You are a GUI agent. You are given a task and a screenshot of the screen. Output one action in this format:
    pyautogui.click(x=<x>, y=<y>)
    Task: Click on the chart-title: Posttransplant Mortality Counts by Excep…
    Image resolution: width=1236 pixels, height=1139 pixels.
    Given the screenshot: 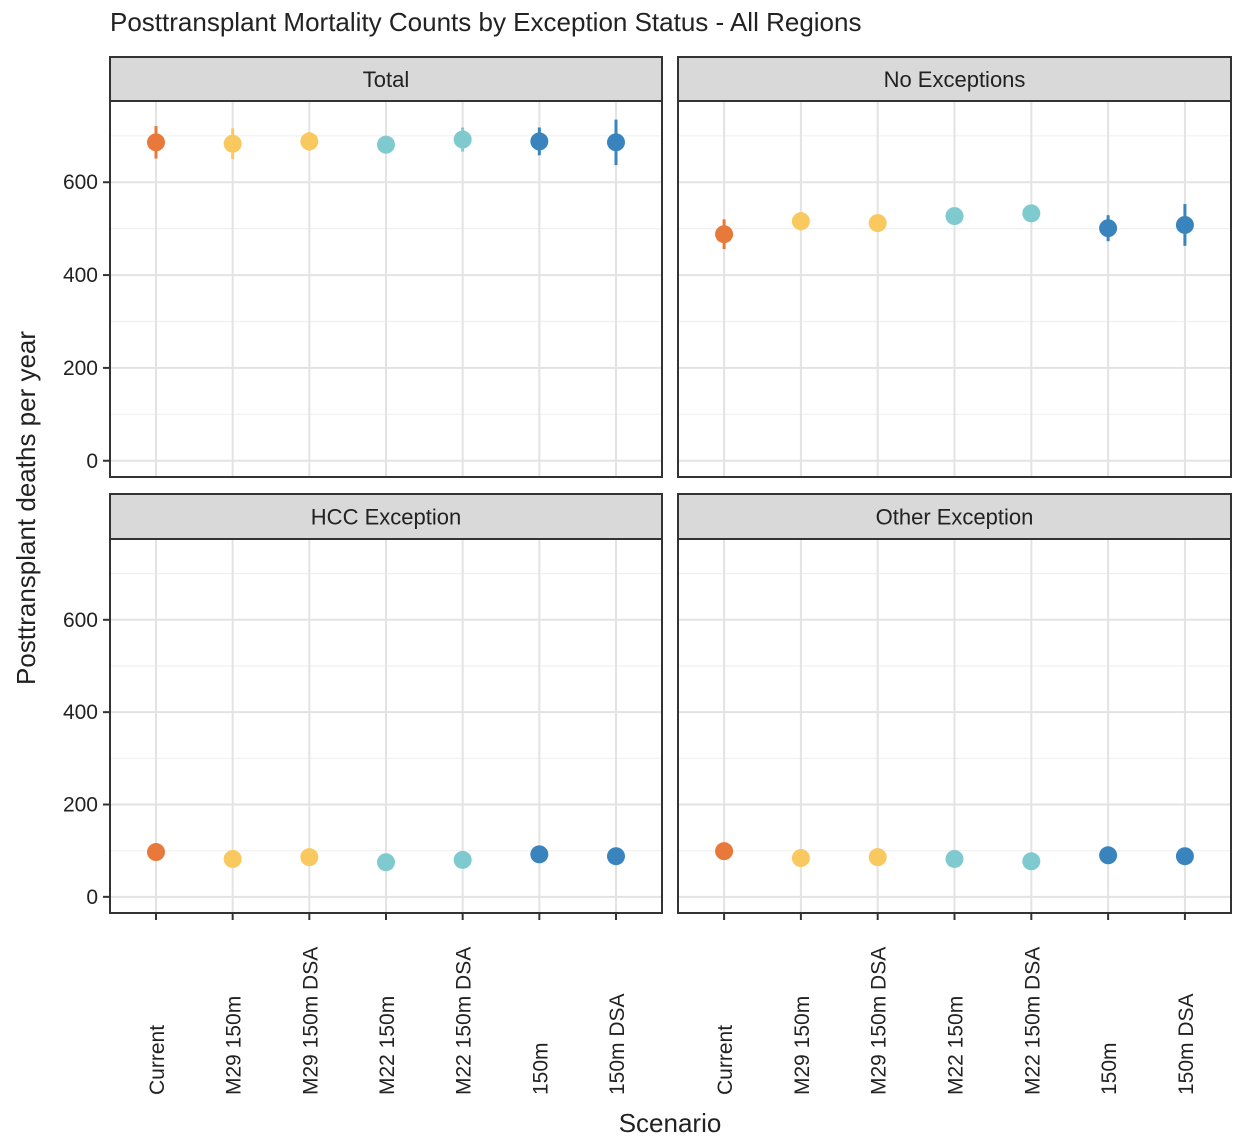 What is the action you would take?
    pyautogui.click(x=485, y=22)
    